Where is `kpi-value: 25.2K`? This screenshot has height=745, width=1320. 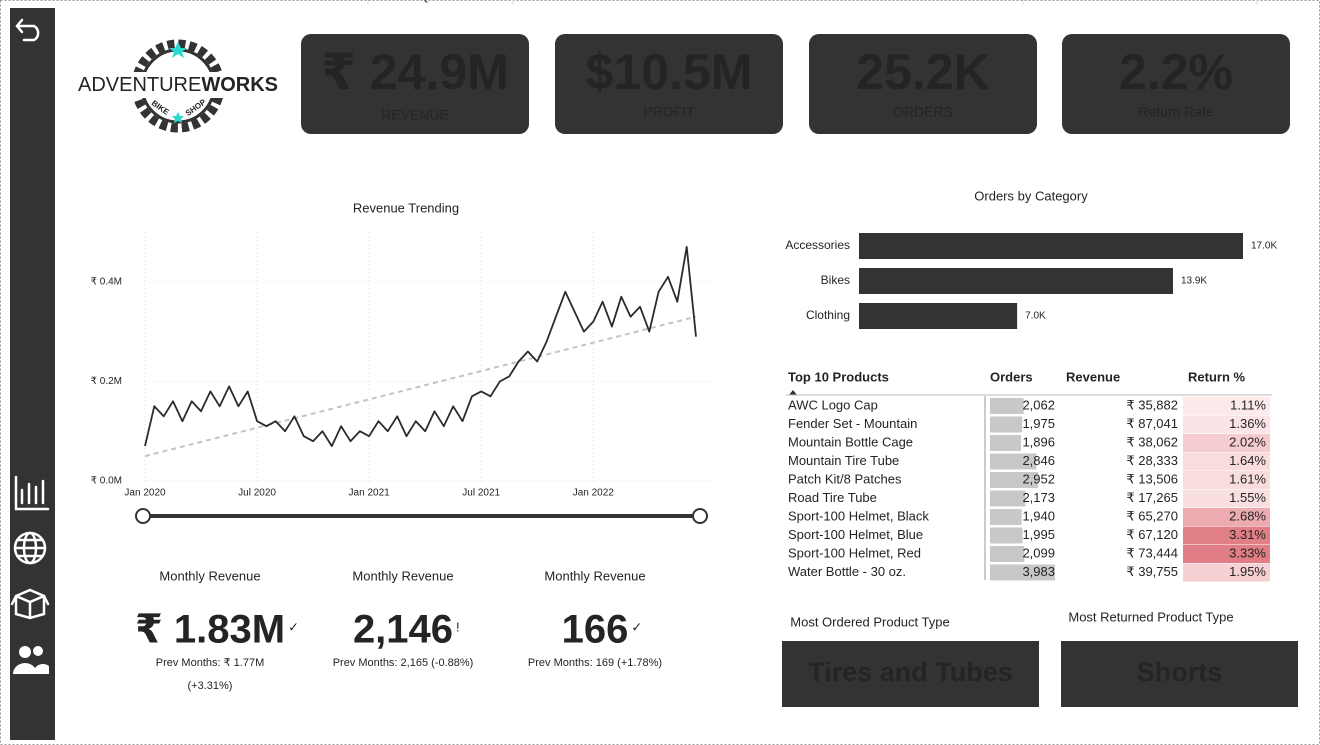
kpi-value: 25.2K is located at coordinates (922, 72).